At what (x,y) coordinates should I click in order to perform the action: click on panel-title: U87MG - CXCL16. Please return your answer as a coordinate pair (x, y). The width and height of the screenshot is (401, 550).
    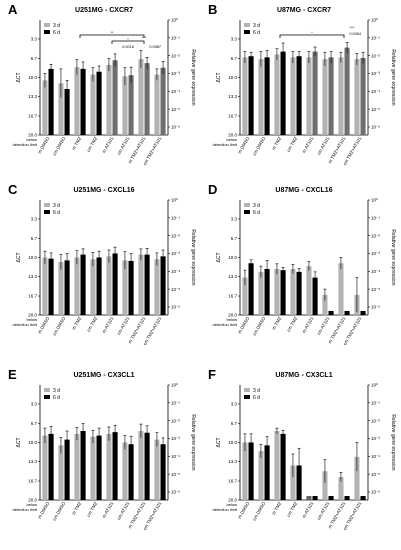
    Looking at the image, I should click on (303, 190).